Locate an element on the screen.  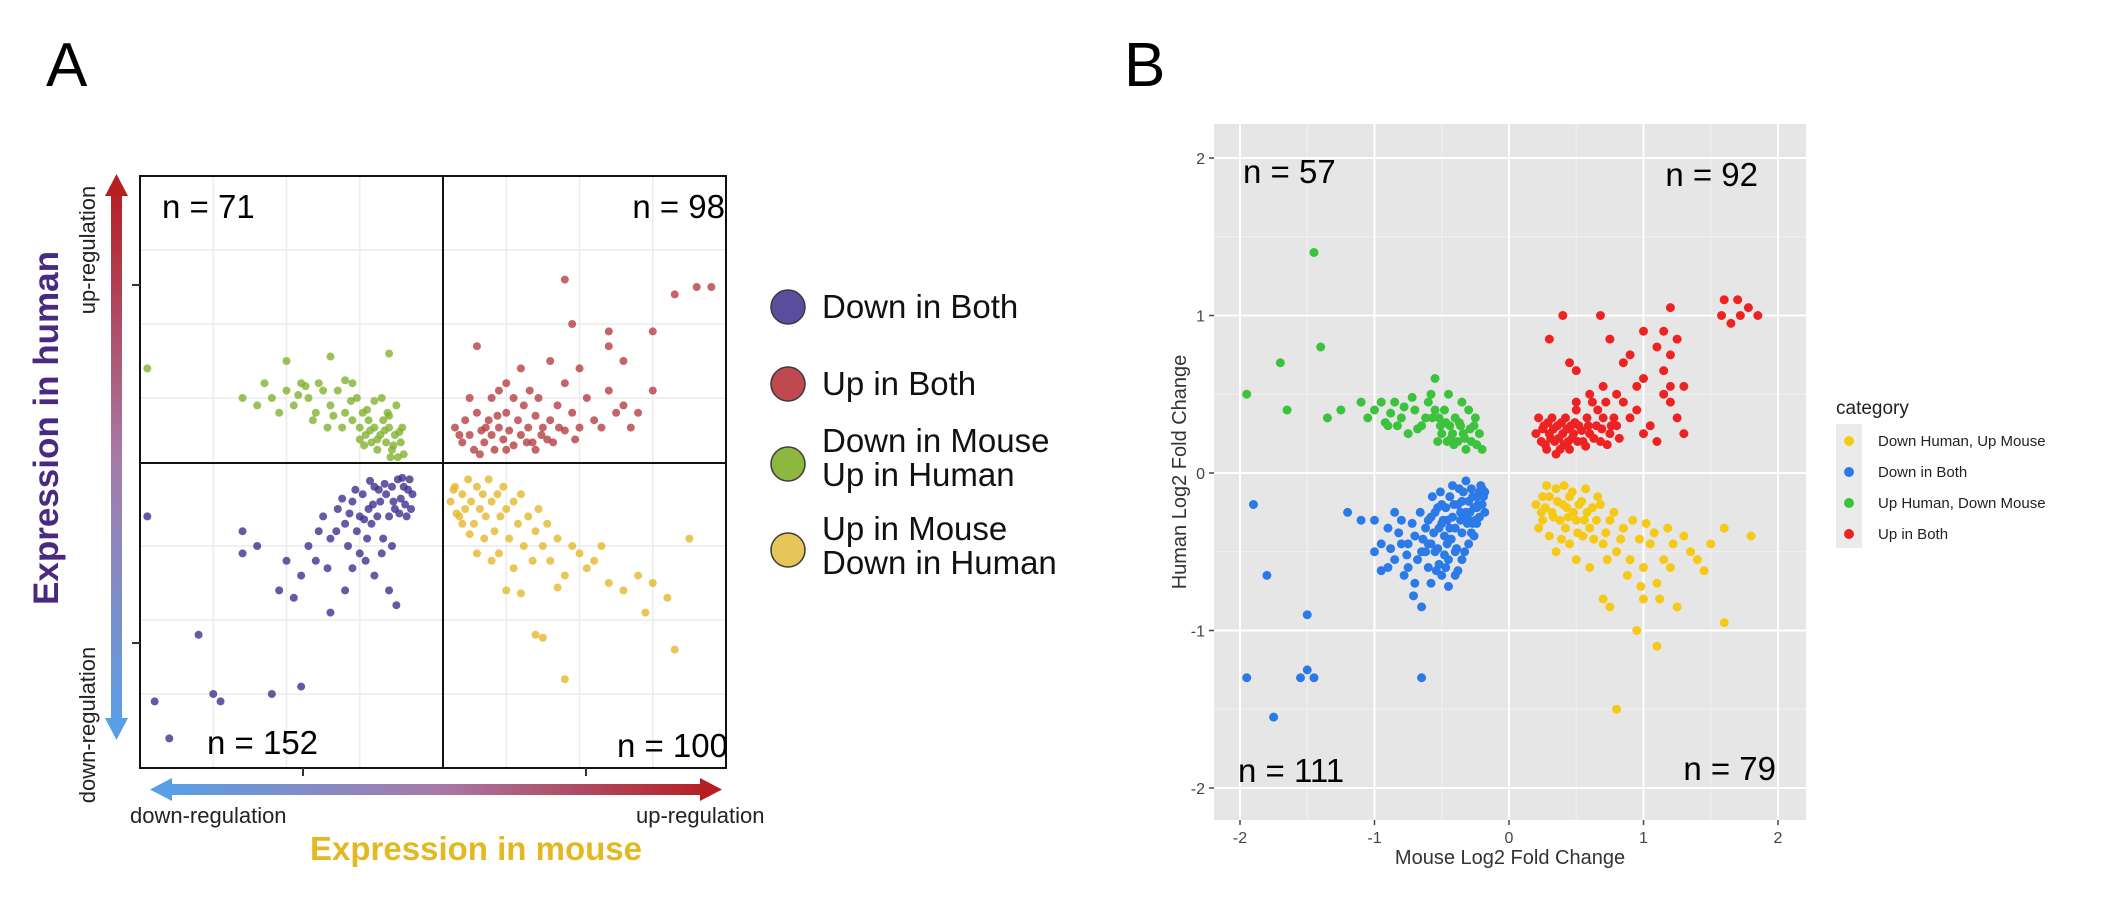
human-down-regulation-label: down-regulation is located at coordinates (87, 725).